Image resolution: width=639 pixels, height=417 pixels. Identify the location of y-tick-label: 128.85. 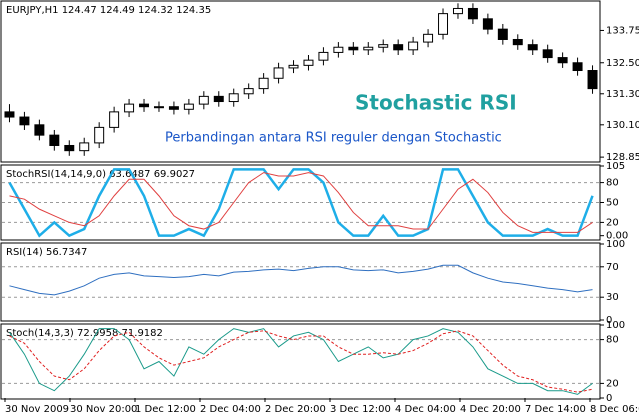
(622, 157).